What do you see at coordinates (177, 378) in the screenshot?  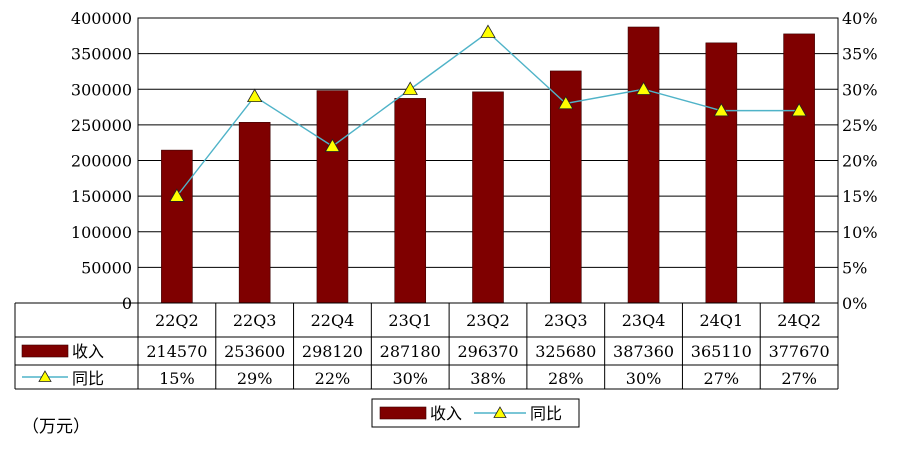 I see `table-cell: 15%` at bounding box center [177, 378].